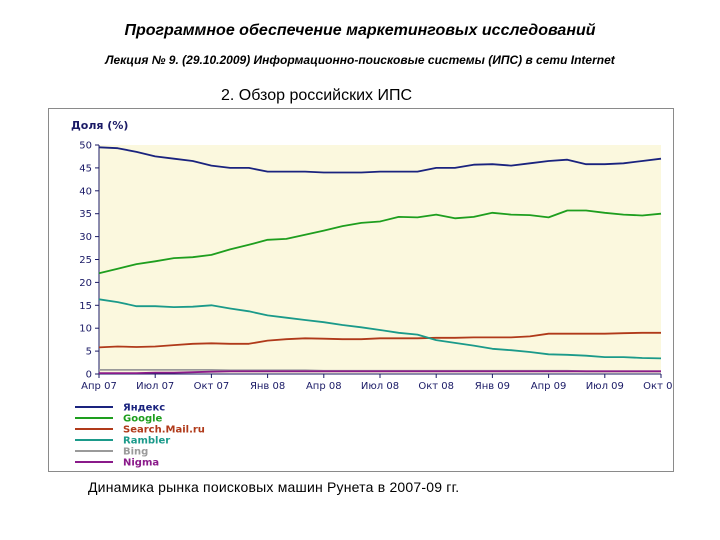 Image resolution: width=720 pixels, height=540 pixels. What do you see at coordinates (89, 375) in the screenshot?
I see `y-tick-label: 0` at bounding box center [89, 375].